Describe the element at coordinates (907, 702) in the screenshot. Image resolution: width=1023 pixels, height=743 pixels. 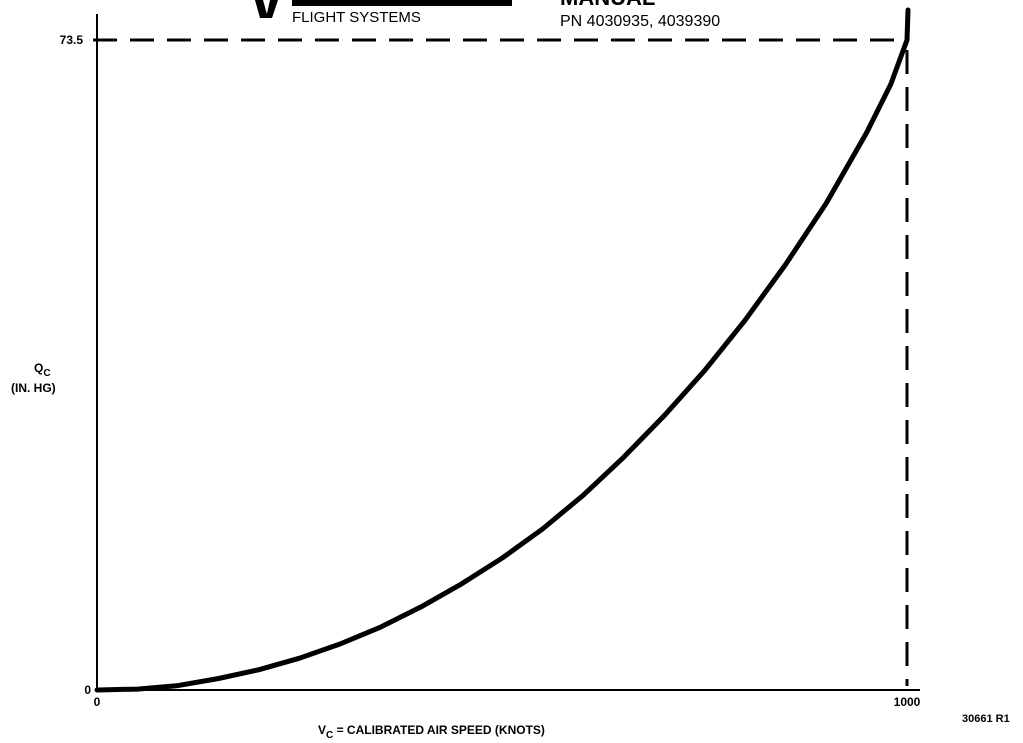
I see `x-tick-label-1000: 1000` at that location.